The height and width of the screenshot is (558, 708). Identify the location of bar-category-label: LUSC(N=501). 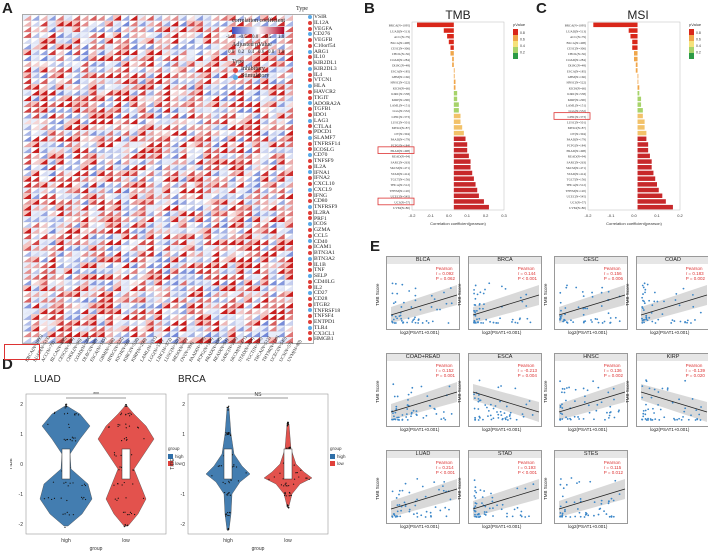
(576, 123).